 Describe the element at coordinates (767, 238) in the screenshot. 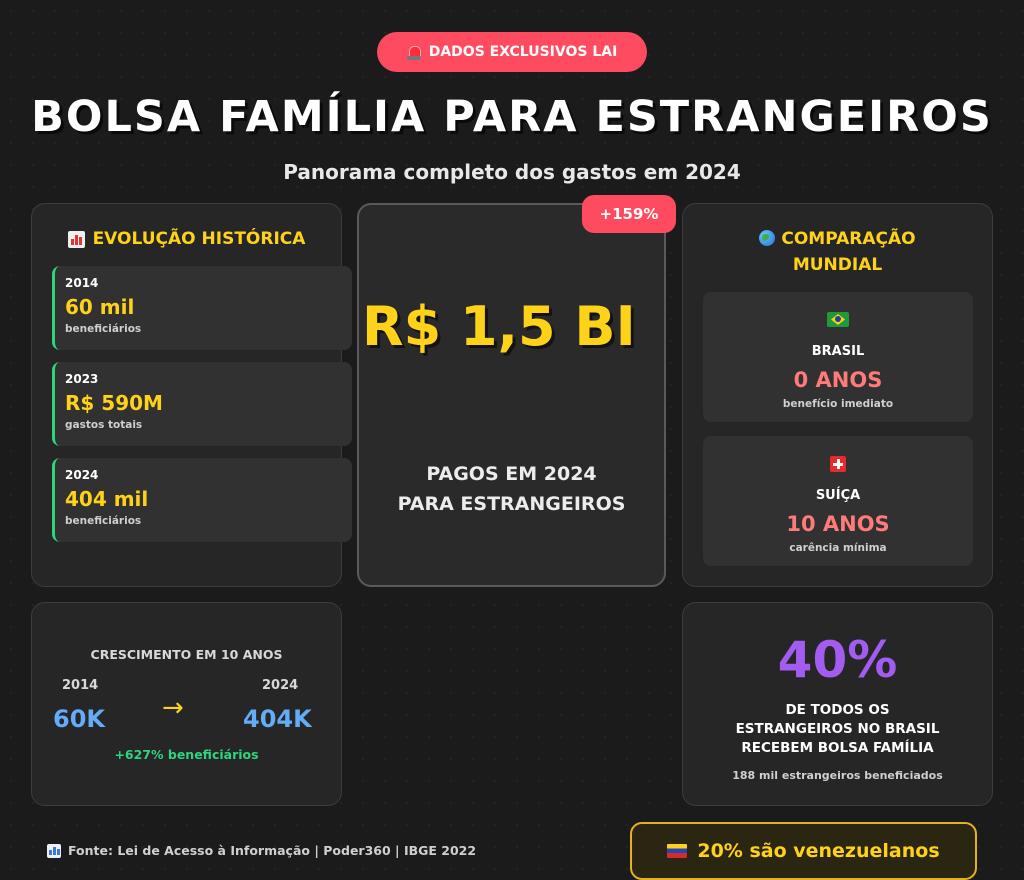

I see `globe-icon` at that location.